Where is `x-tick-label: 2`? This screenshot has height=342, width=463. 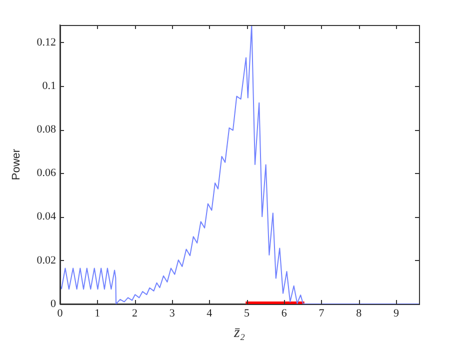 x-tick-label: 2 is located at coordinates (135, 313).